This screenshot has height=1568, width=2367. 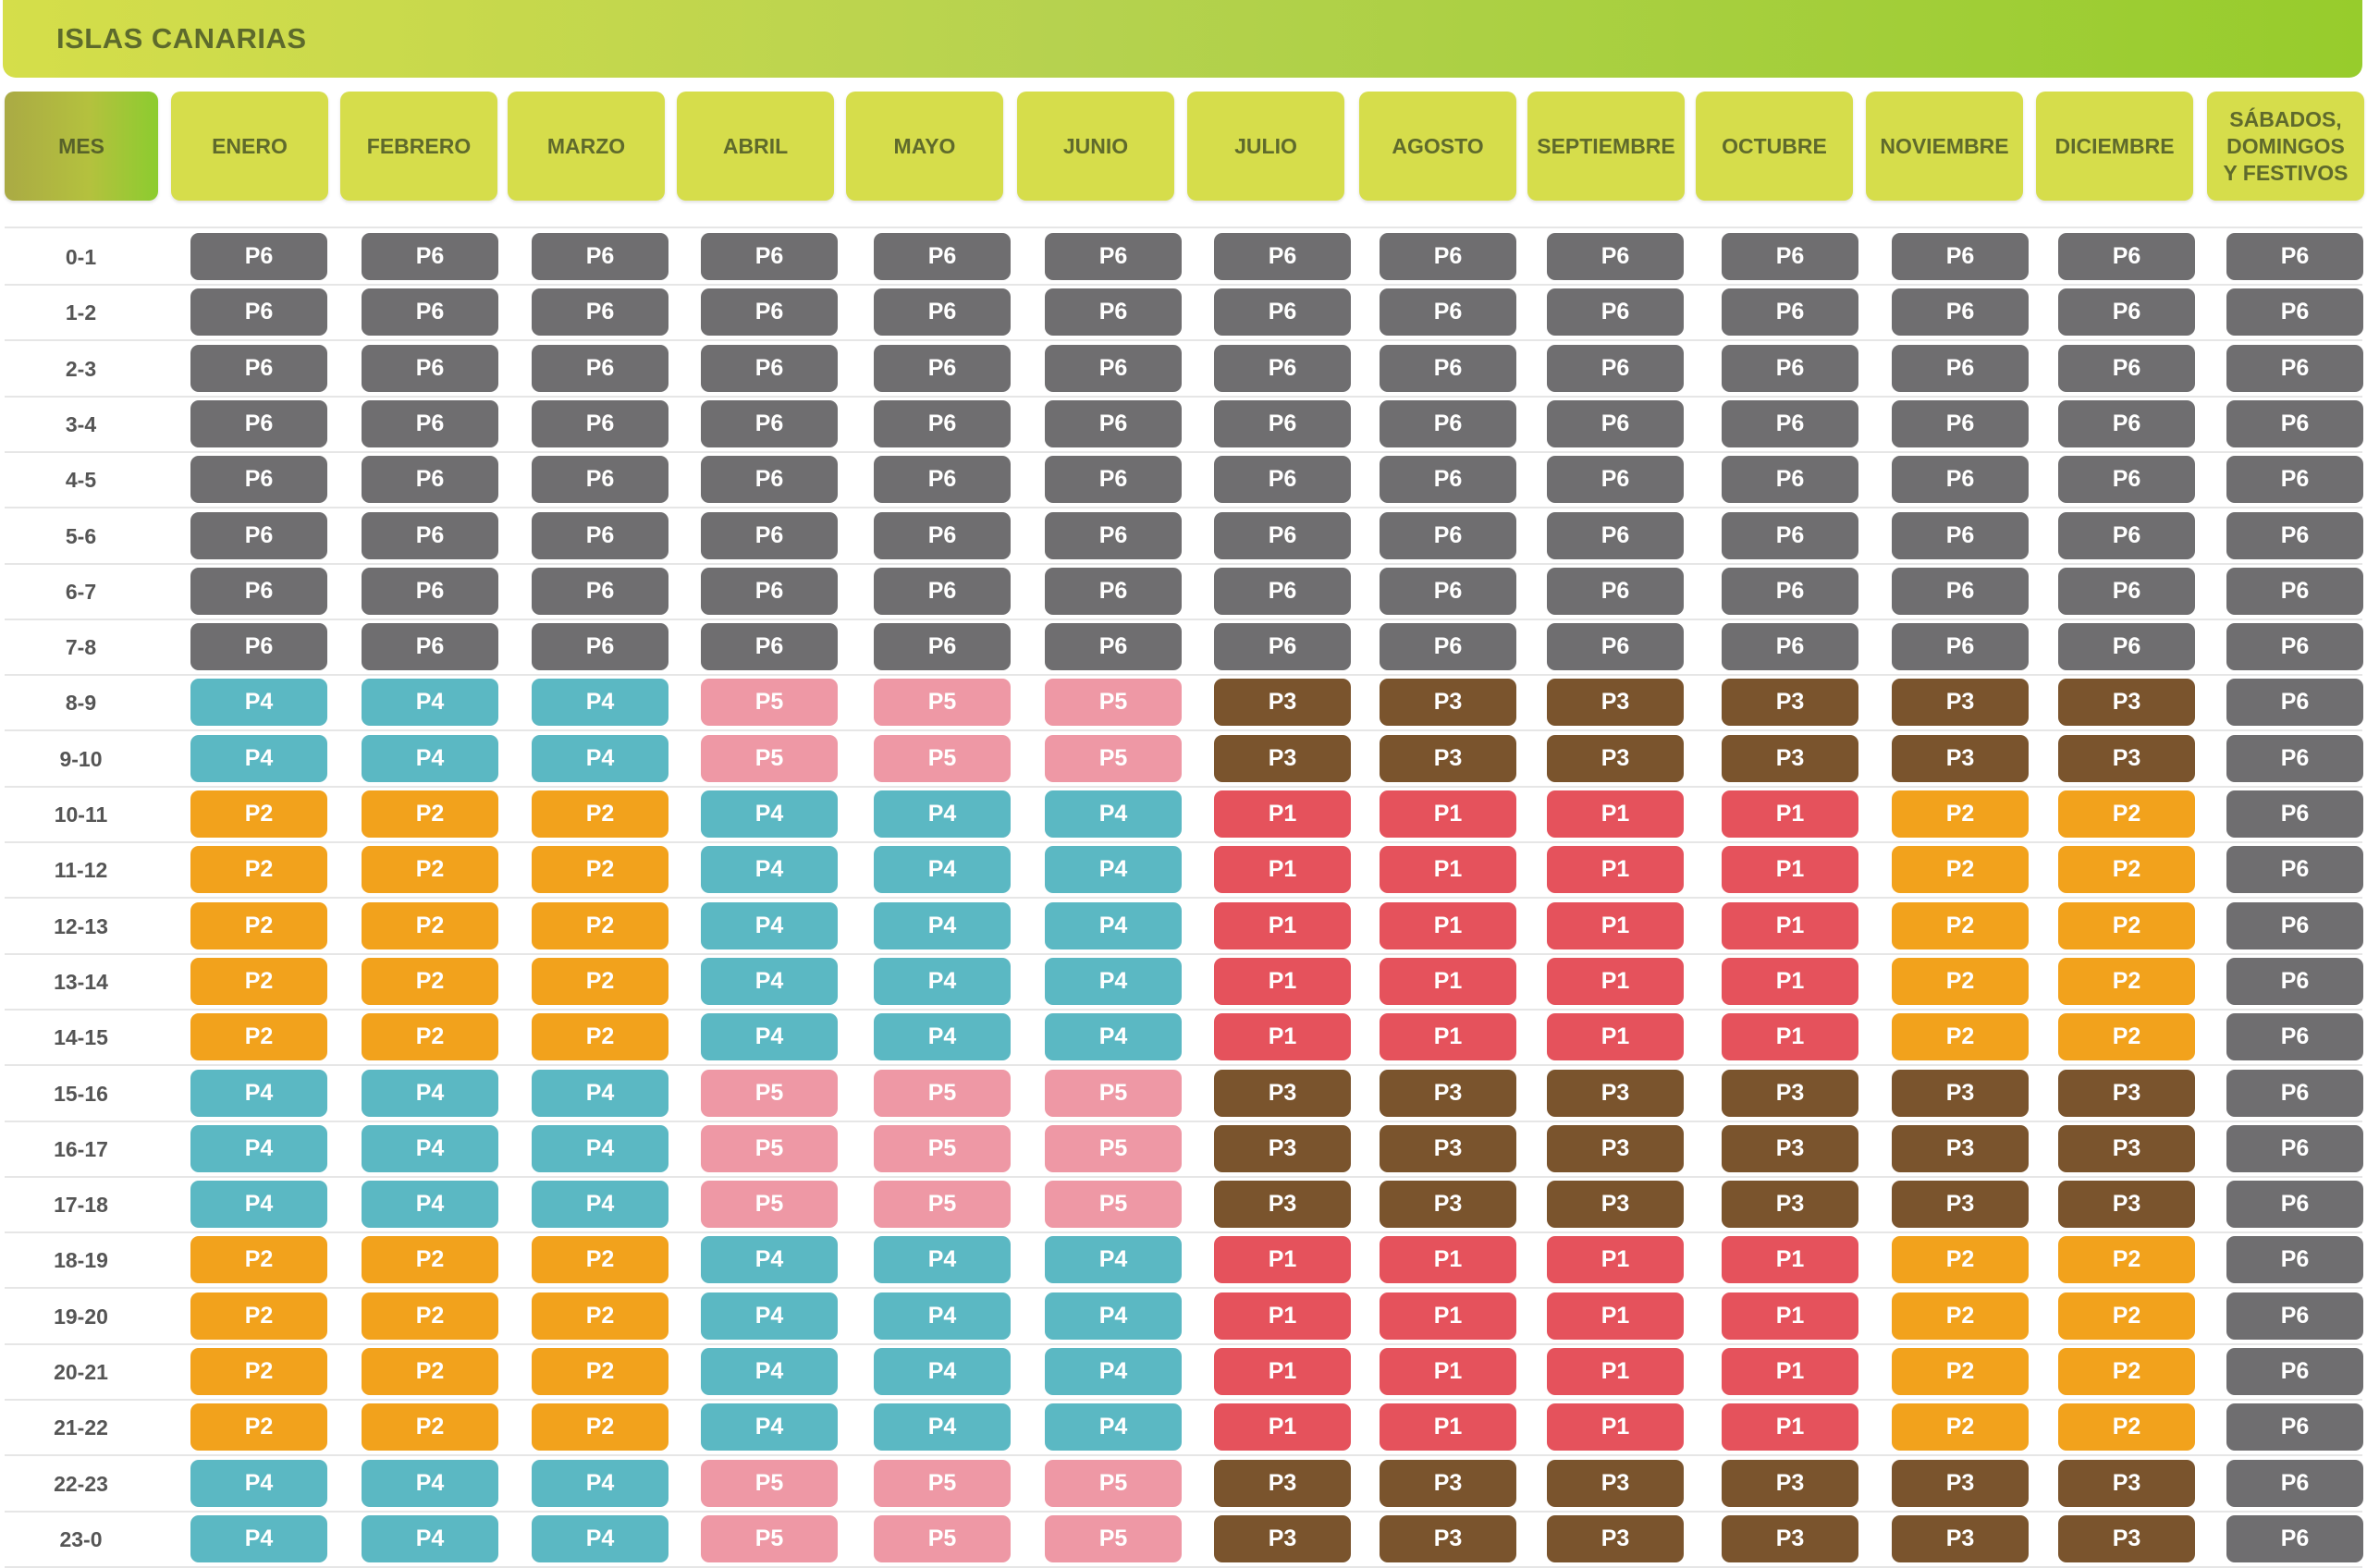 What do you see at coordinates (1606, 146) in the screenshot?
I see `column-header: SEPTIEMBRE` at bounding box center [1606, 146].